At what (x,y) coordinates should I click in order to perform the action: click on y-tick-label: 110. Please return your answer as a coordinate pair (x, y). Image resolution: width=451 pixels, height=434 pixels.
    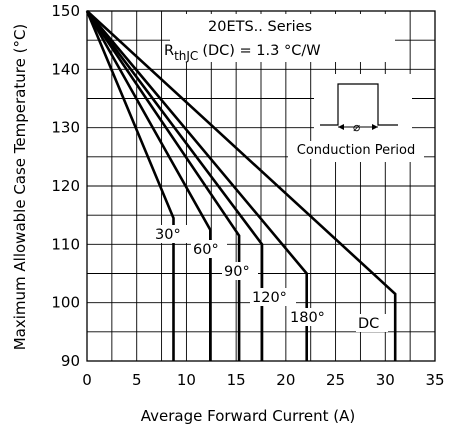
    Looking at the image, I should click on (65, 244).